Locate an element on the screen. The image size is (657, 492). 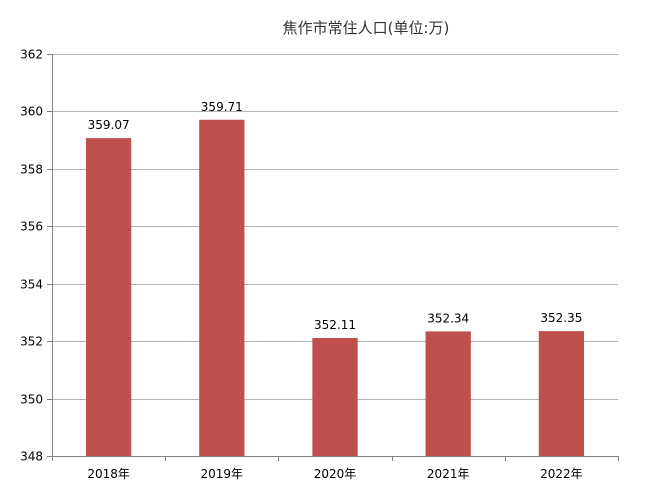
y-tick-label: 352 is located at coordinates (31, 342).